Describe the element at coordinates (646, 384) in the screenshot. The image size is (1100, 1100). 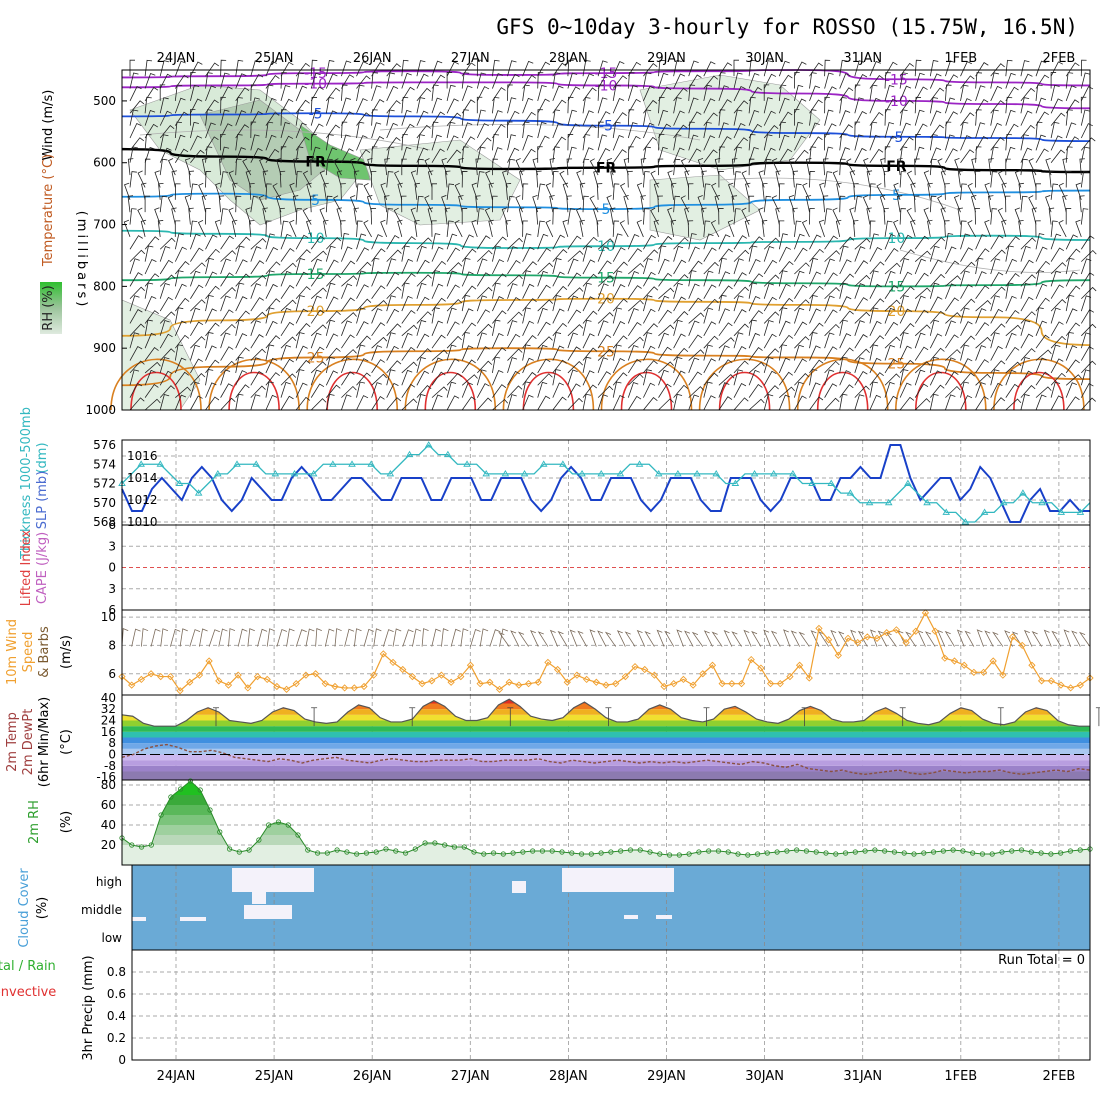
I see `isotherm-25-loop` at that location.